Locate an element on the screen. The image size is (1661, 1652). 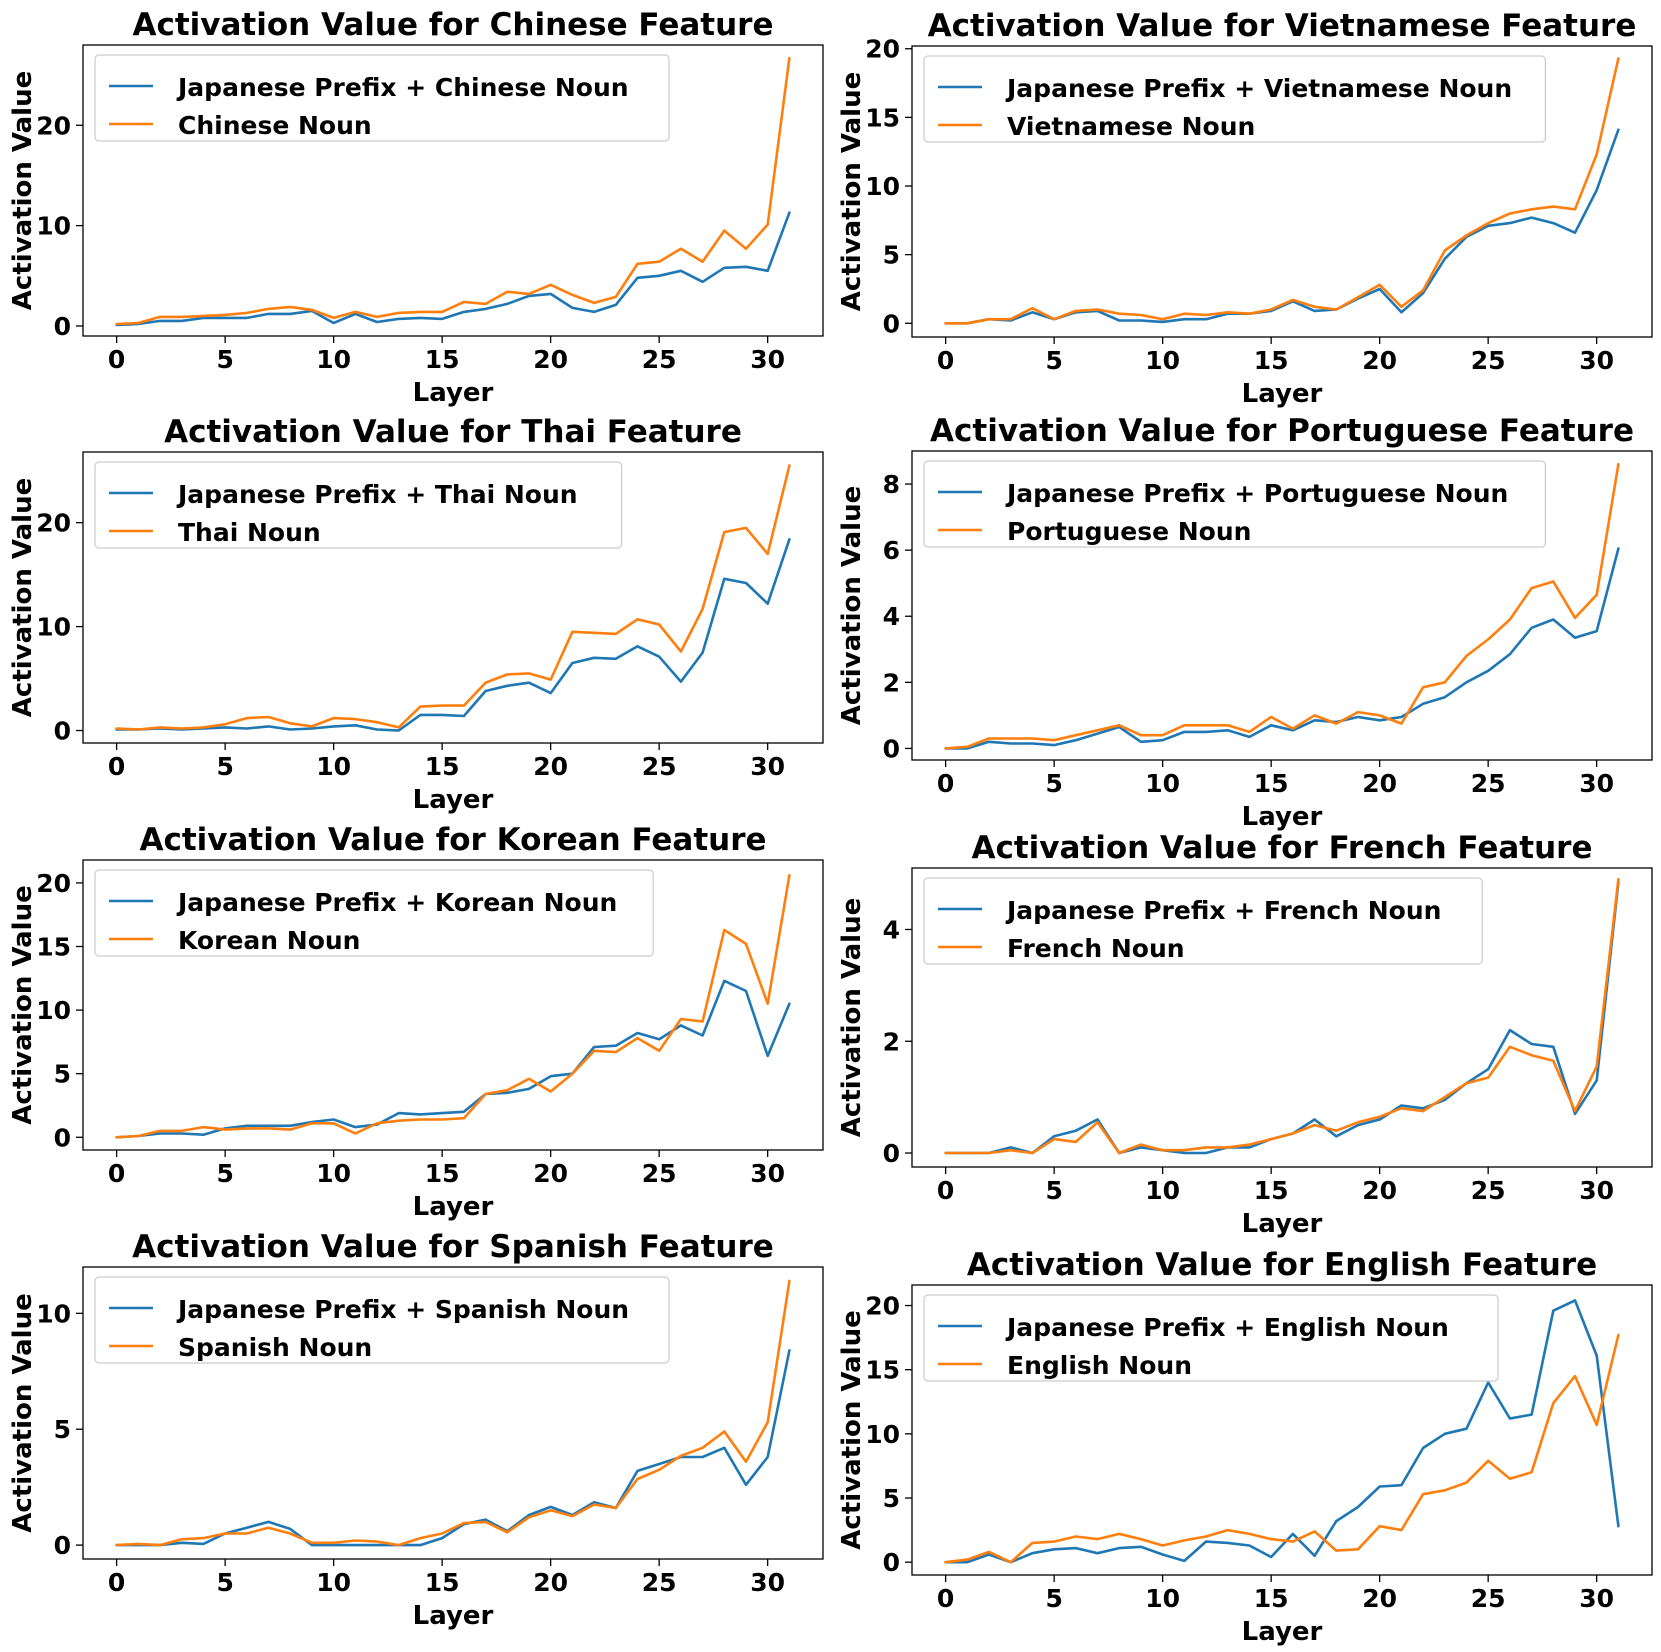
legend-label: Japanese Prefix + Chinese Noun is located at coordinates (402, 87).